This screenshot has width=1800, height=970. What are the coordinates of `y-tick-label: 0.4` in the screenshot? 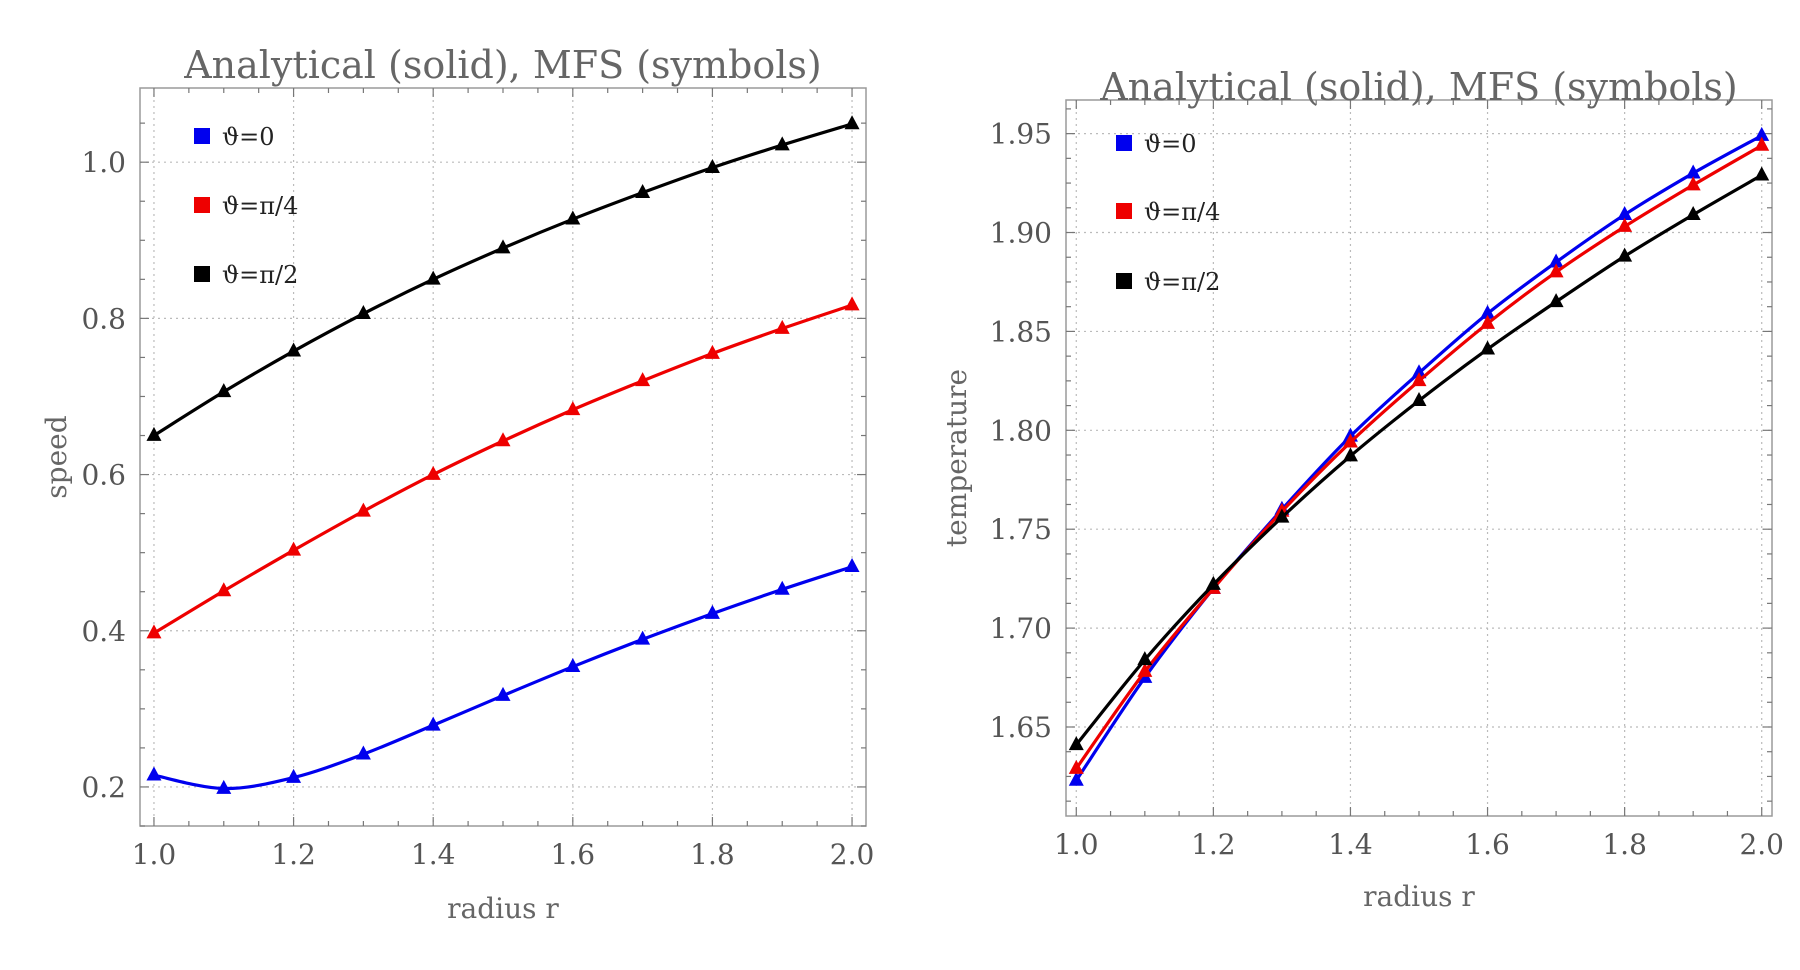 It's located at (103, 631).